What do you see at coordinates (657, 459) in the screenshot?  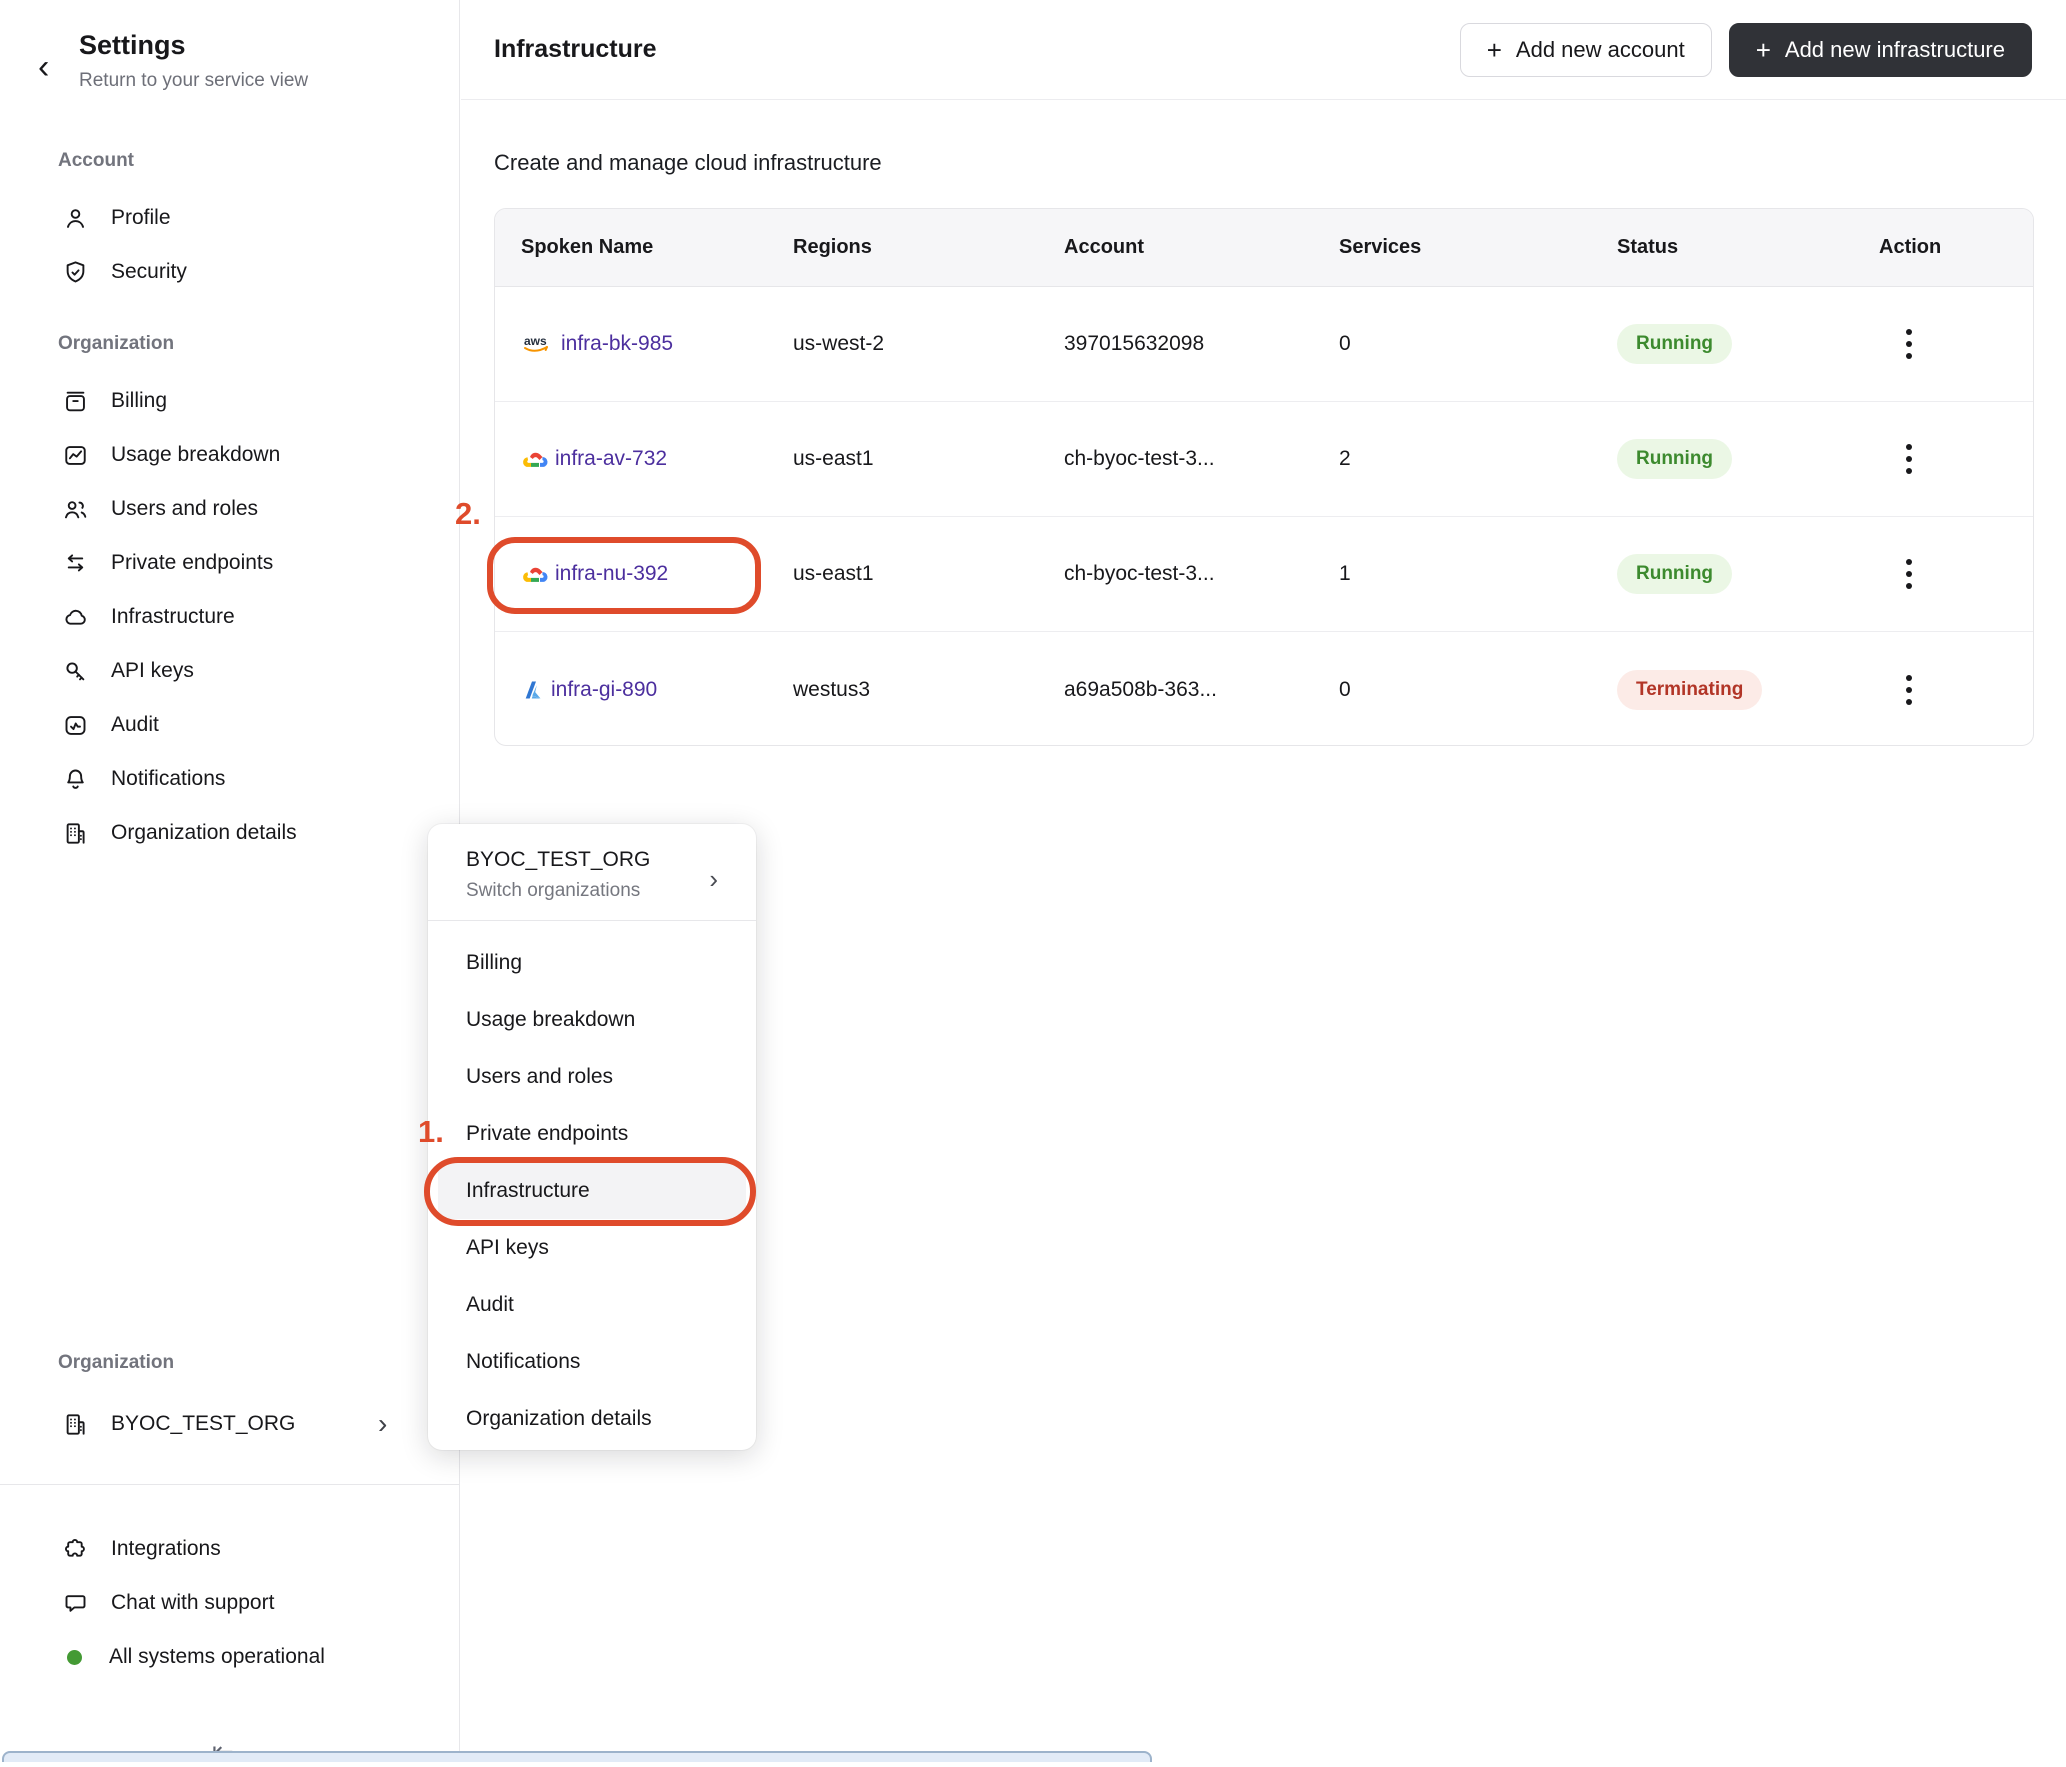 I see `infra-link: infra-av-732` at bounding box center [657, 459].